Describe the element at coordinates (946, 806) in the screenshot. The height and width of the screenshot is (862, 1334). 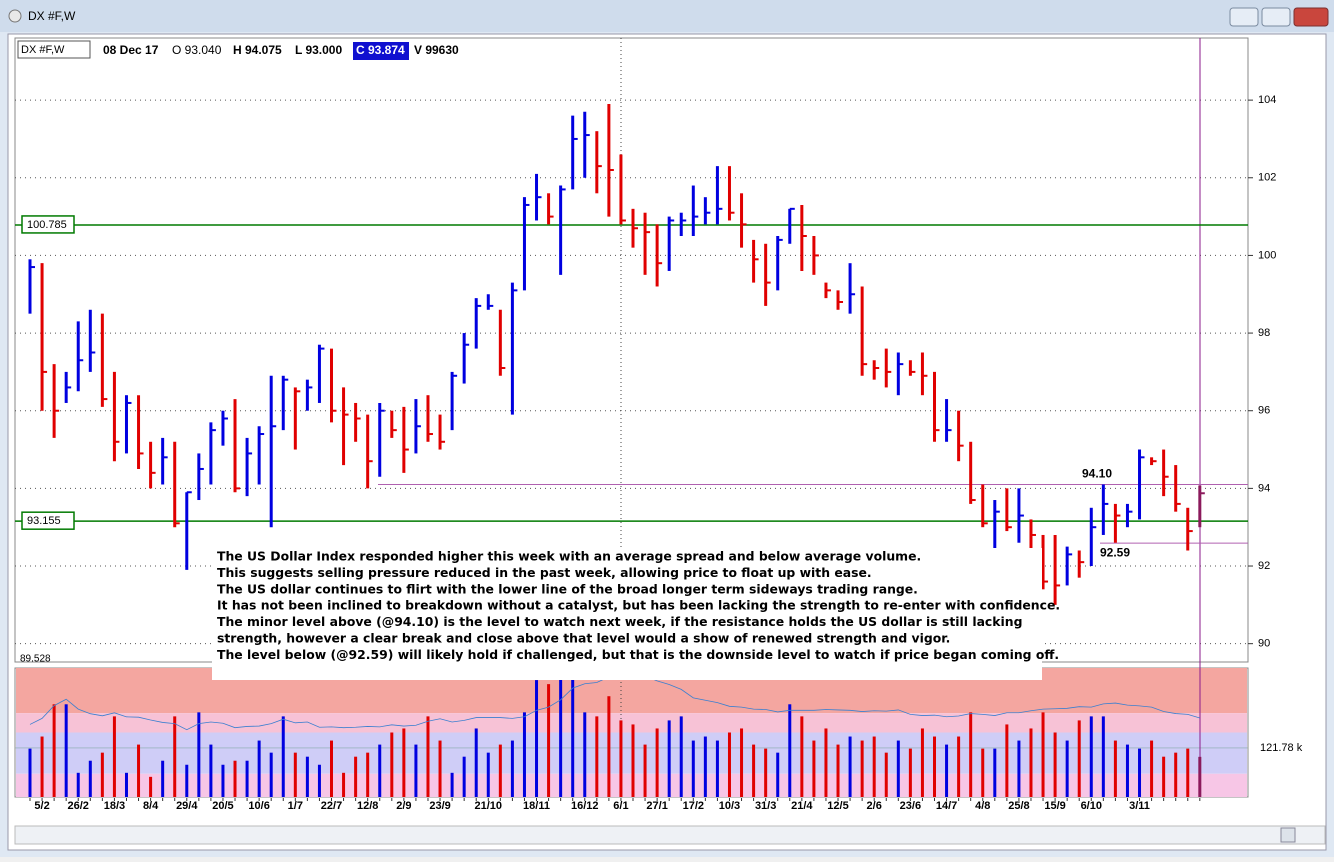
I see `x-tick-label: 14/7` at that location.